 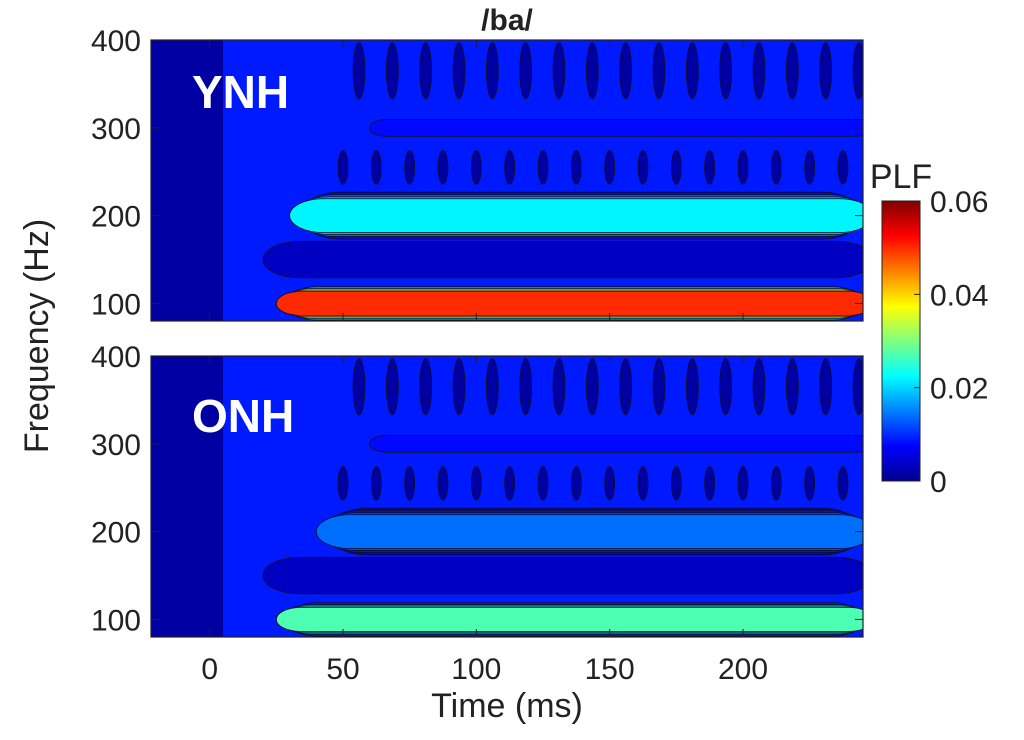 I want to click on colorbar-ticks: 0 0.02 0.04 0.06, so click(x=951, y=342).